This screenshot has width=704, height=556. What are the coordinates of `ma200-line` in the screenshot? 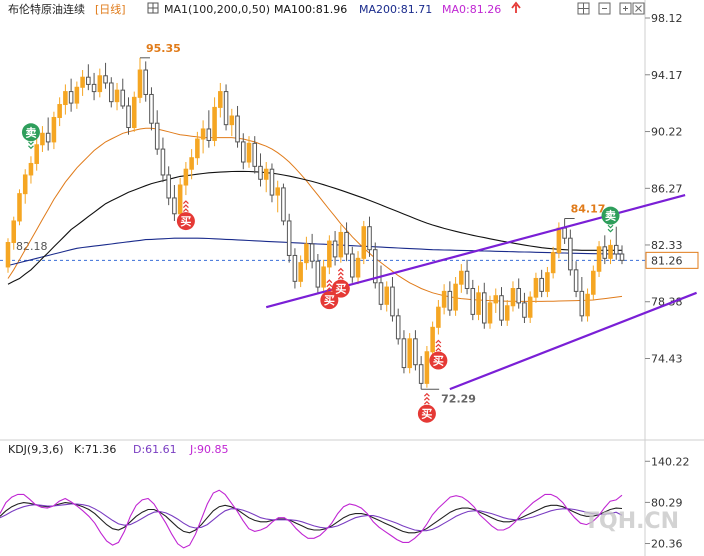 It's located at (314, 252).